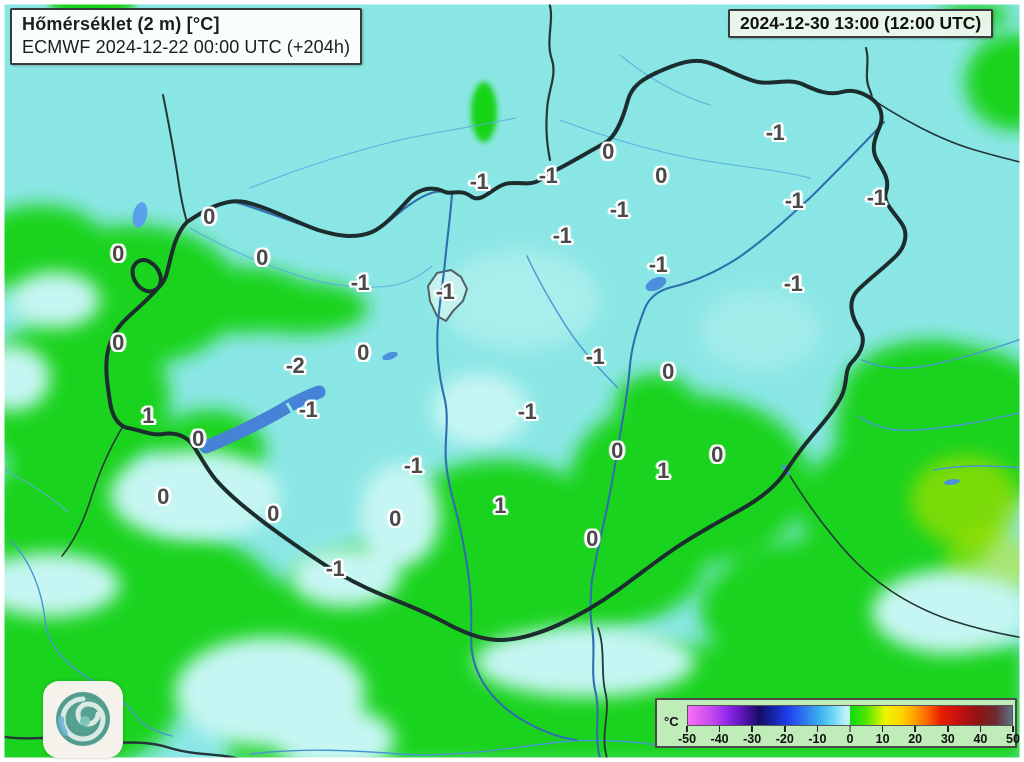 The height and width of the screenshot is (762, 1024). What do you see at coordinates (817, 736) in the screenshot?
I see `legend-tick: -10` at bounding box center [817, 736].